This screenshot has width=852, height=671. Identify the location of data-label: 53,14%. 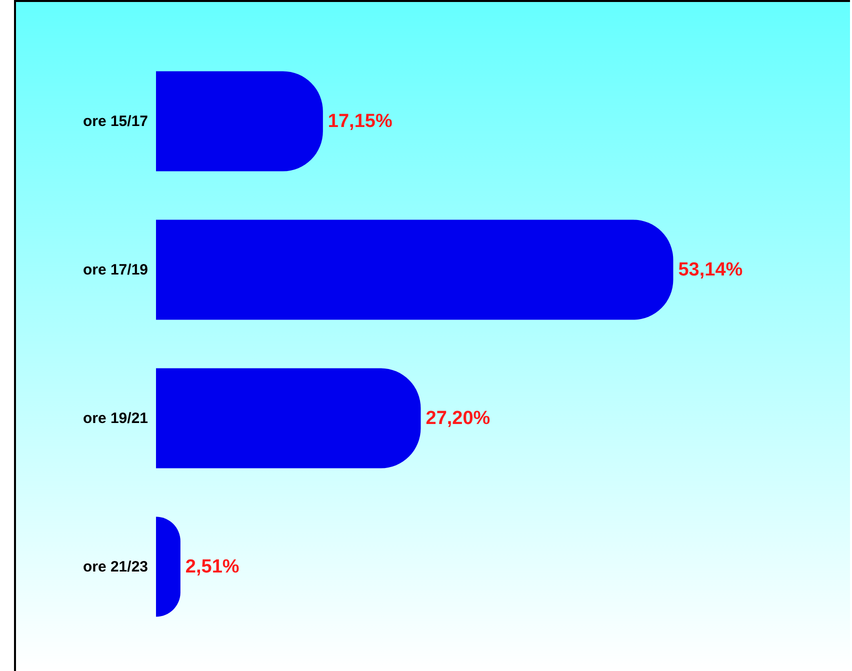
(710, 269).